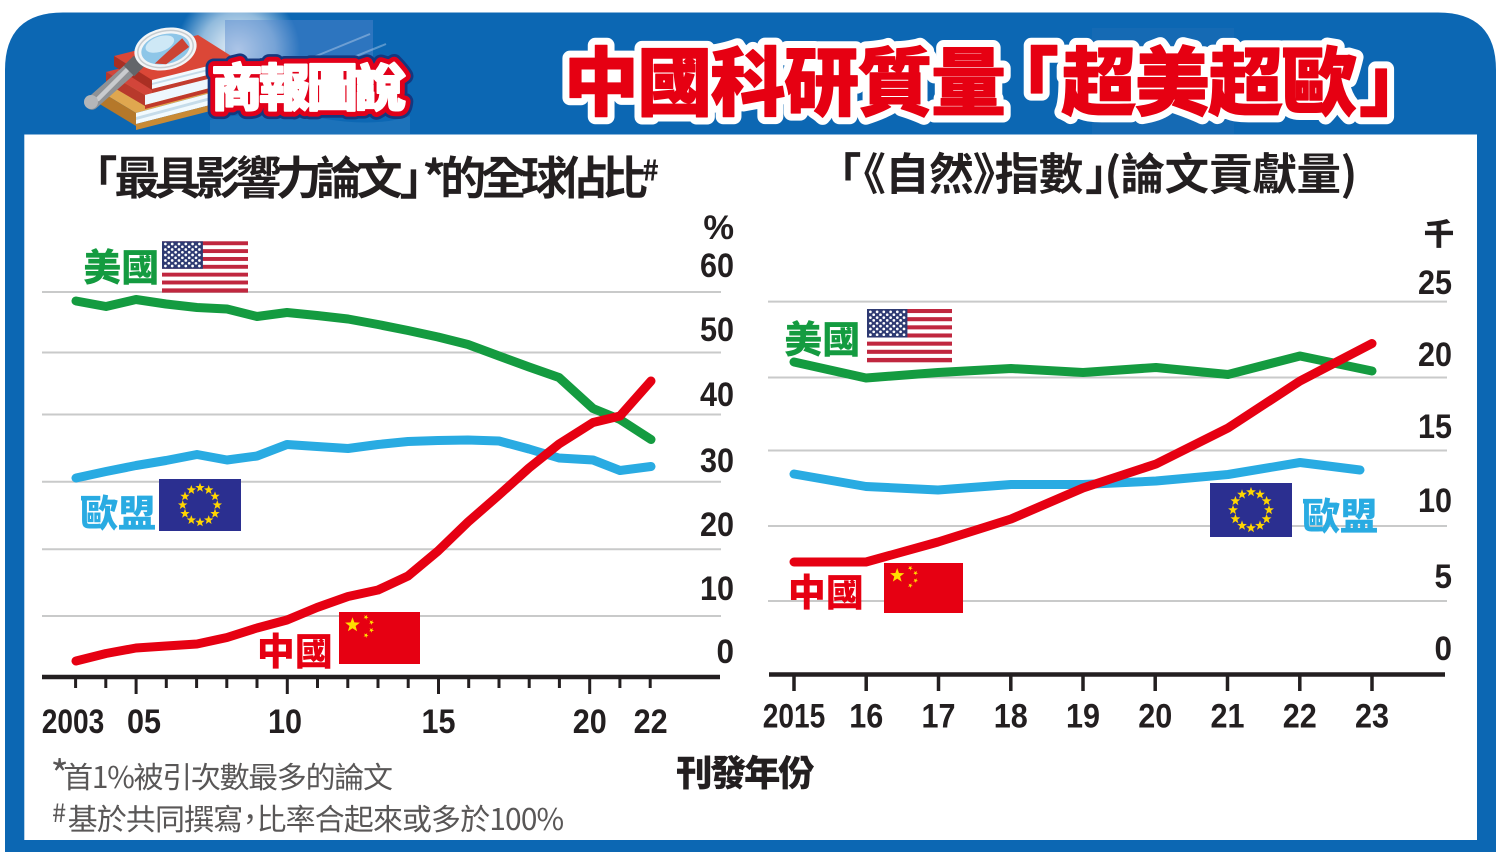 Image resolution: width=1501 pixels, height=857 pixels. I want to click on svg-text: 30, so click(717, 461).